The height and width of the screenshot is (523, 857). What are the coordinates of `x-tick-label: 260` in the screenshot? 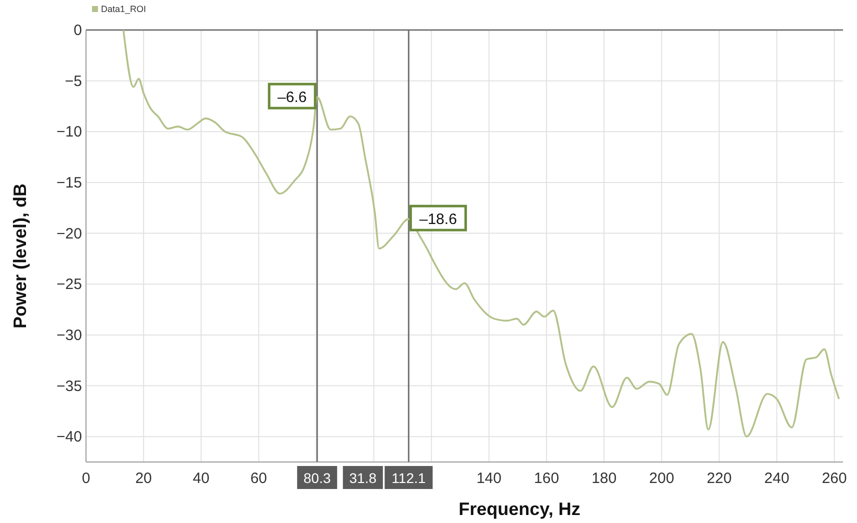 It's located at (834, 478).